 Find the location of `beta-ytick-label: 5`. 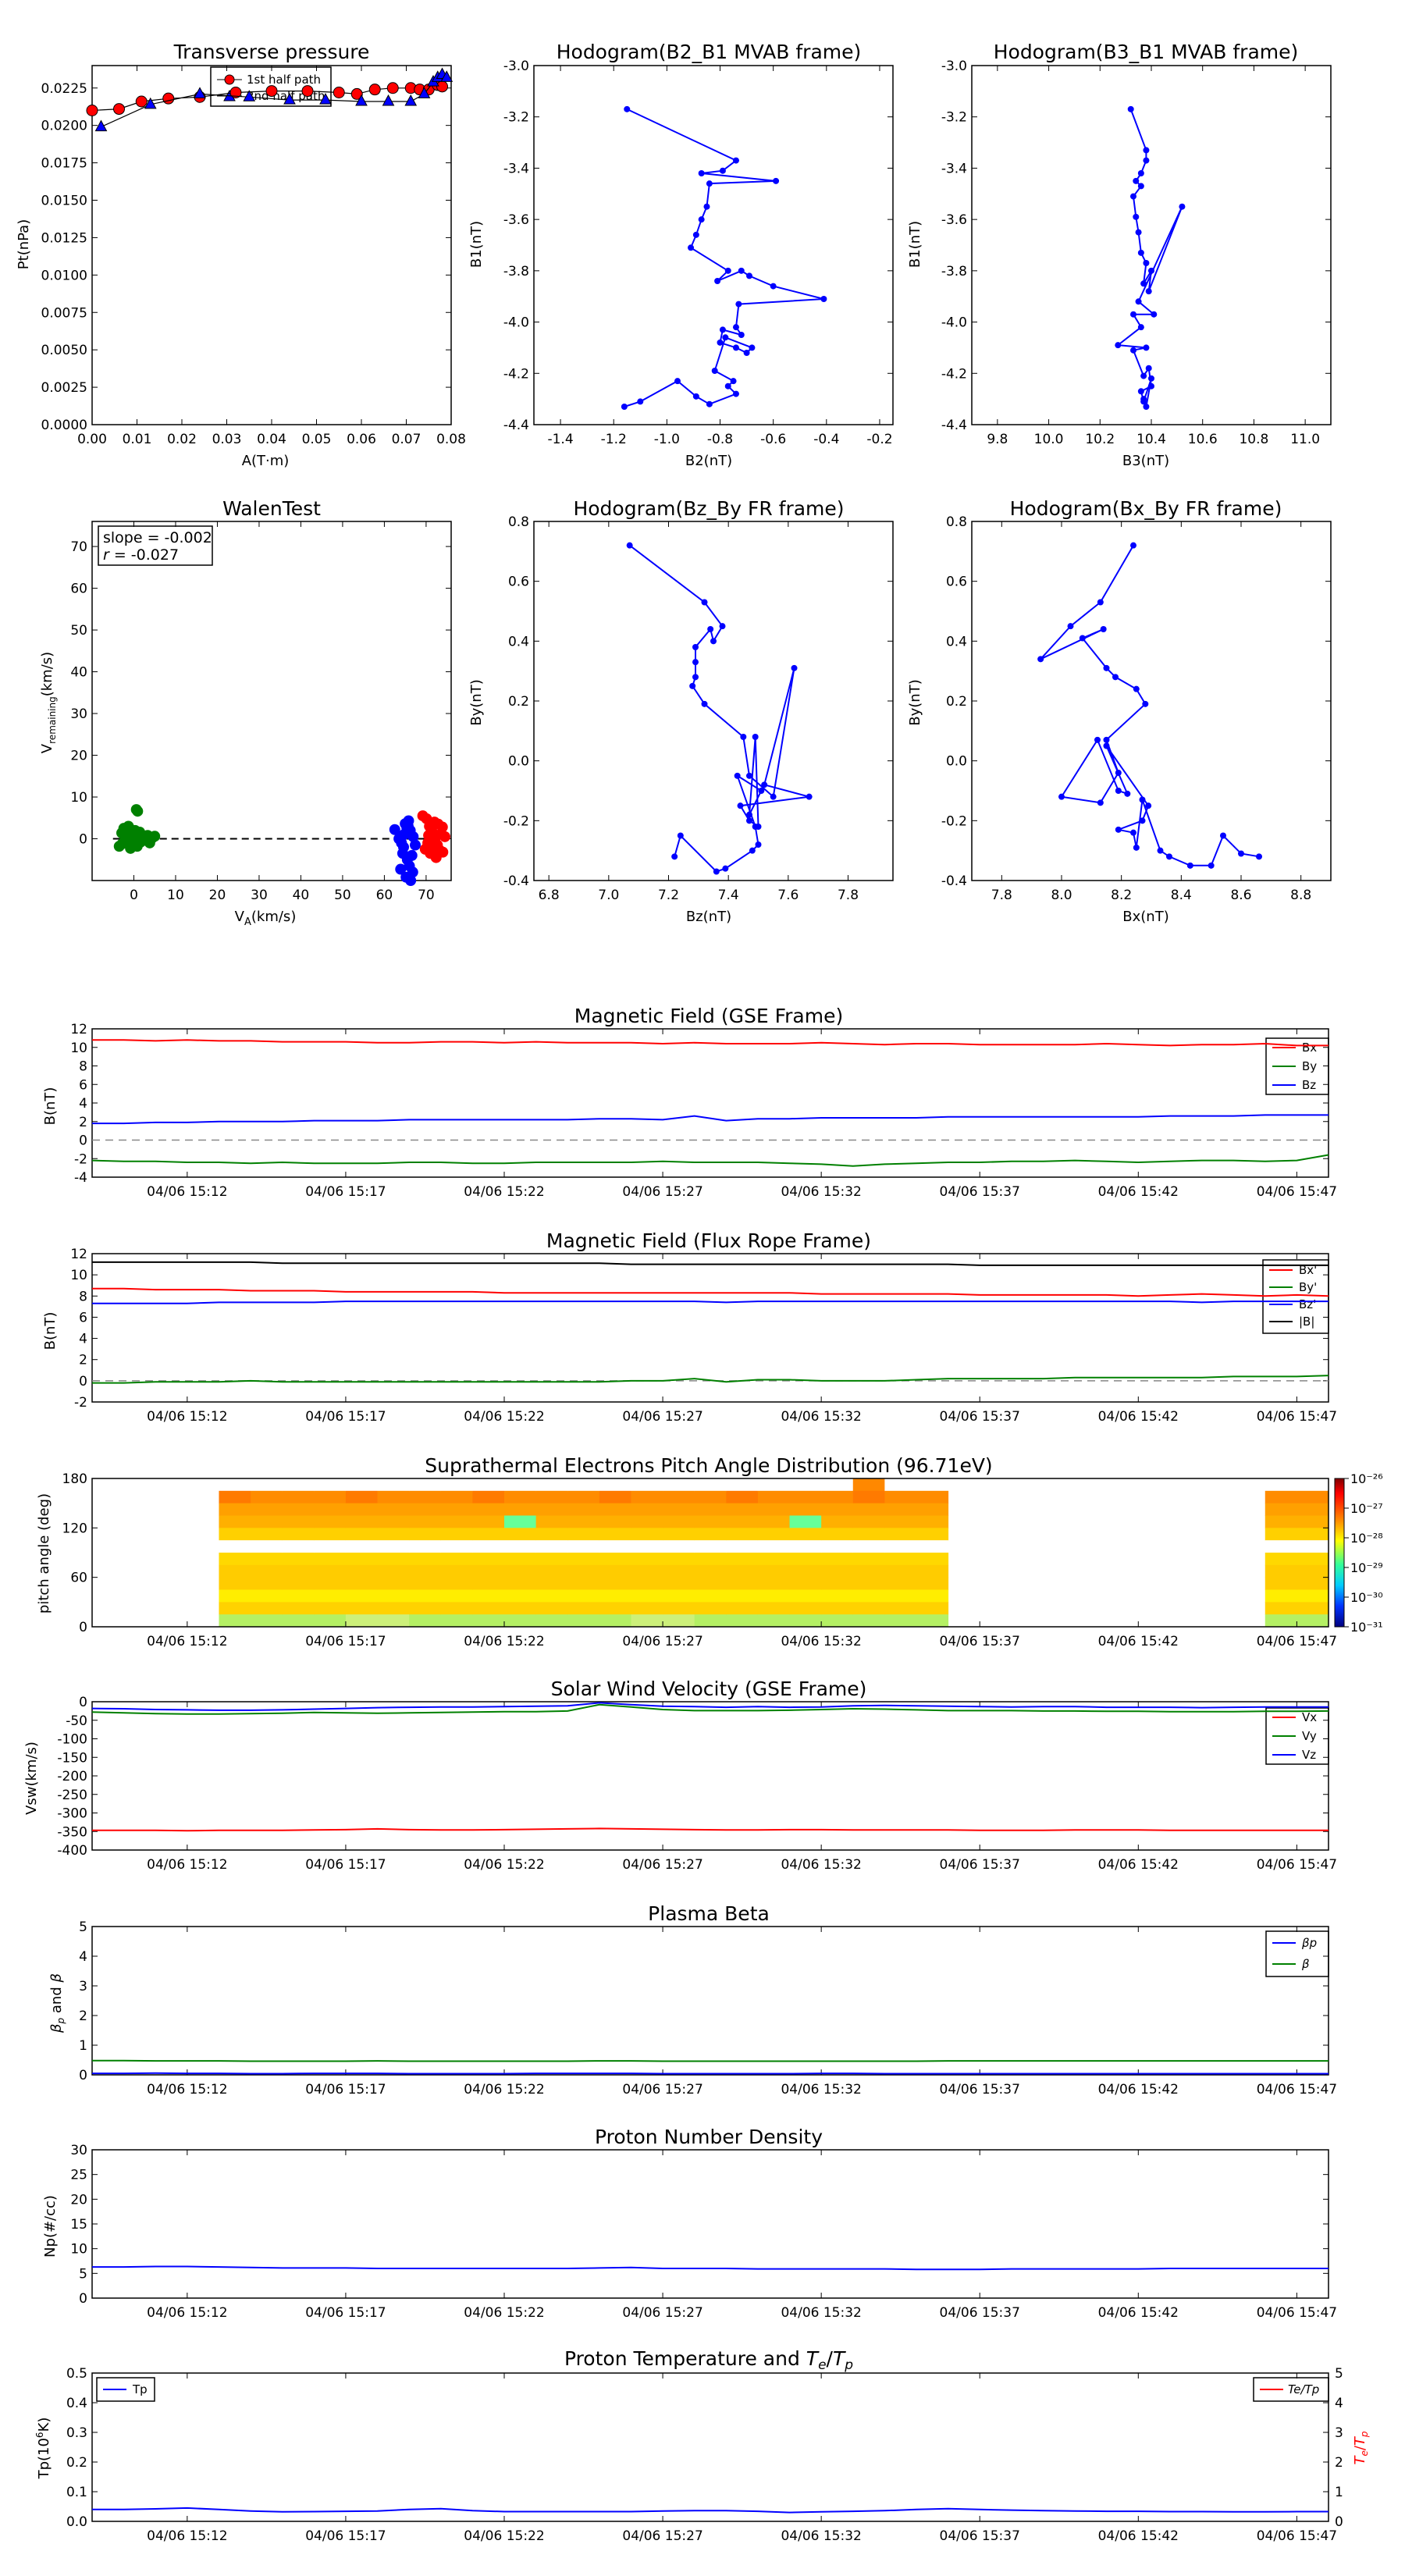

beta-ytick-label: 5 is located at coordinates (83, 1927).